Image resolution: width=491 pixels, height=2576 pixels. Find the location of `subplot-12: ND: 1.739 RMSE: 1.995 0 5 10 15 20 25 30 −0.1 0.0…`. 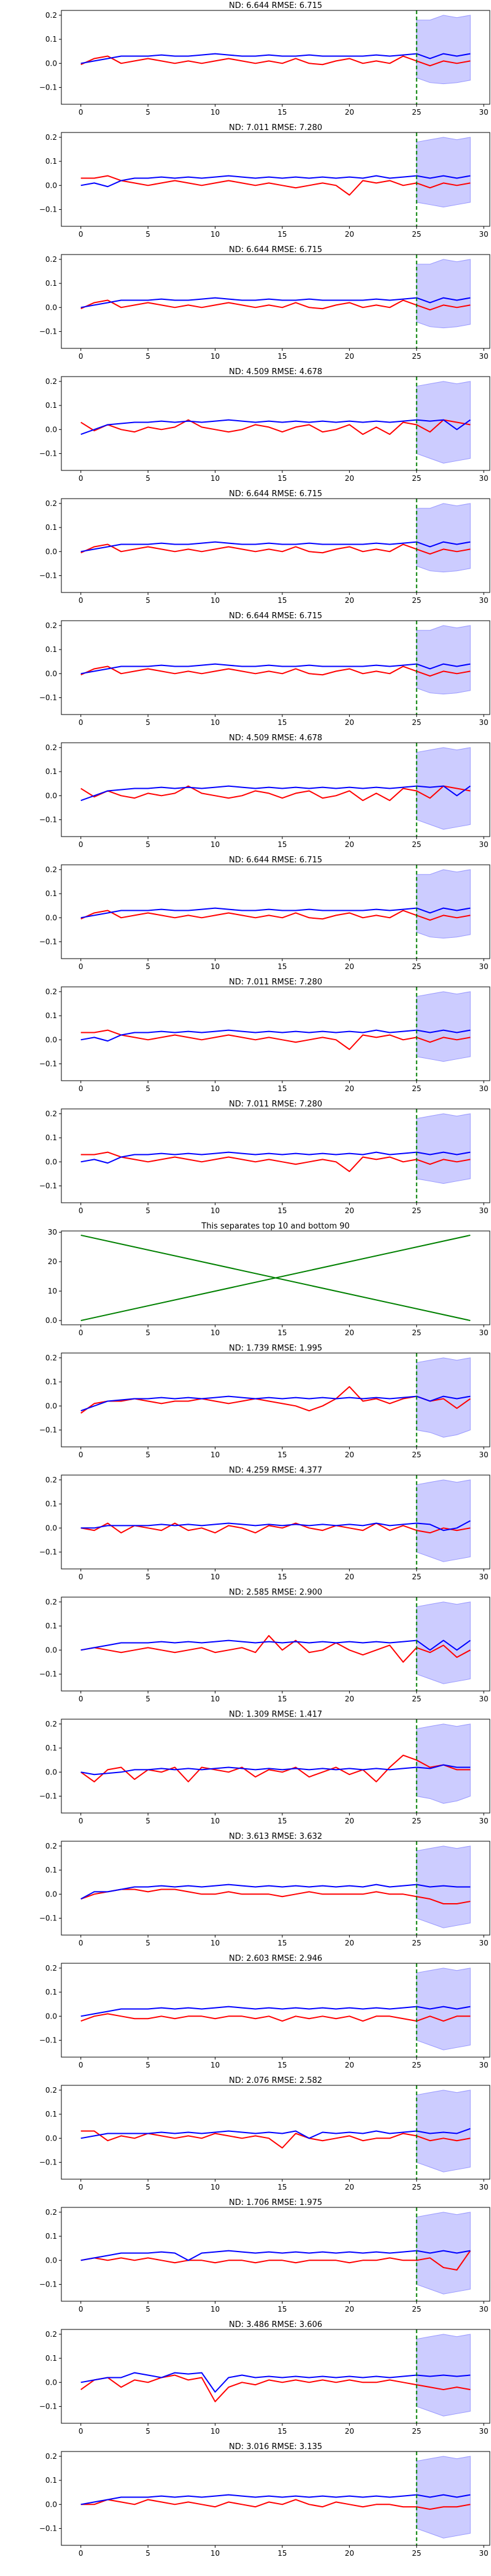

subplot-12: ND: 1.739 RMSE: 1.995 0 5 10 15 20 25 30 −0.1 0.0… is located at coordinates (265, 1401).